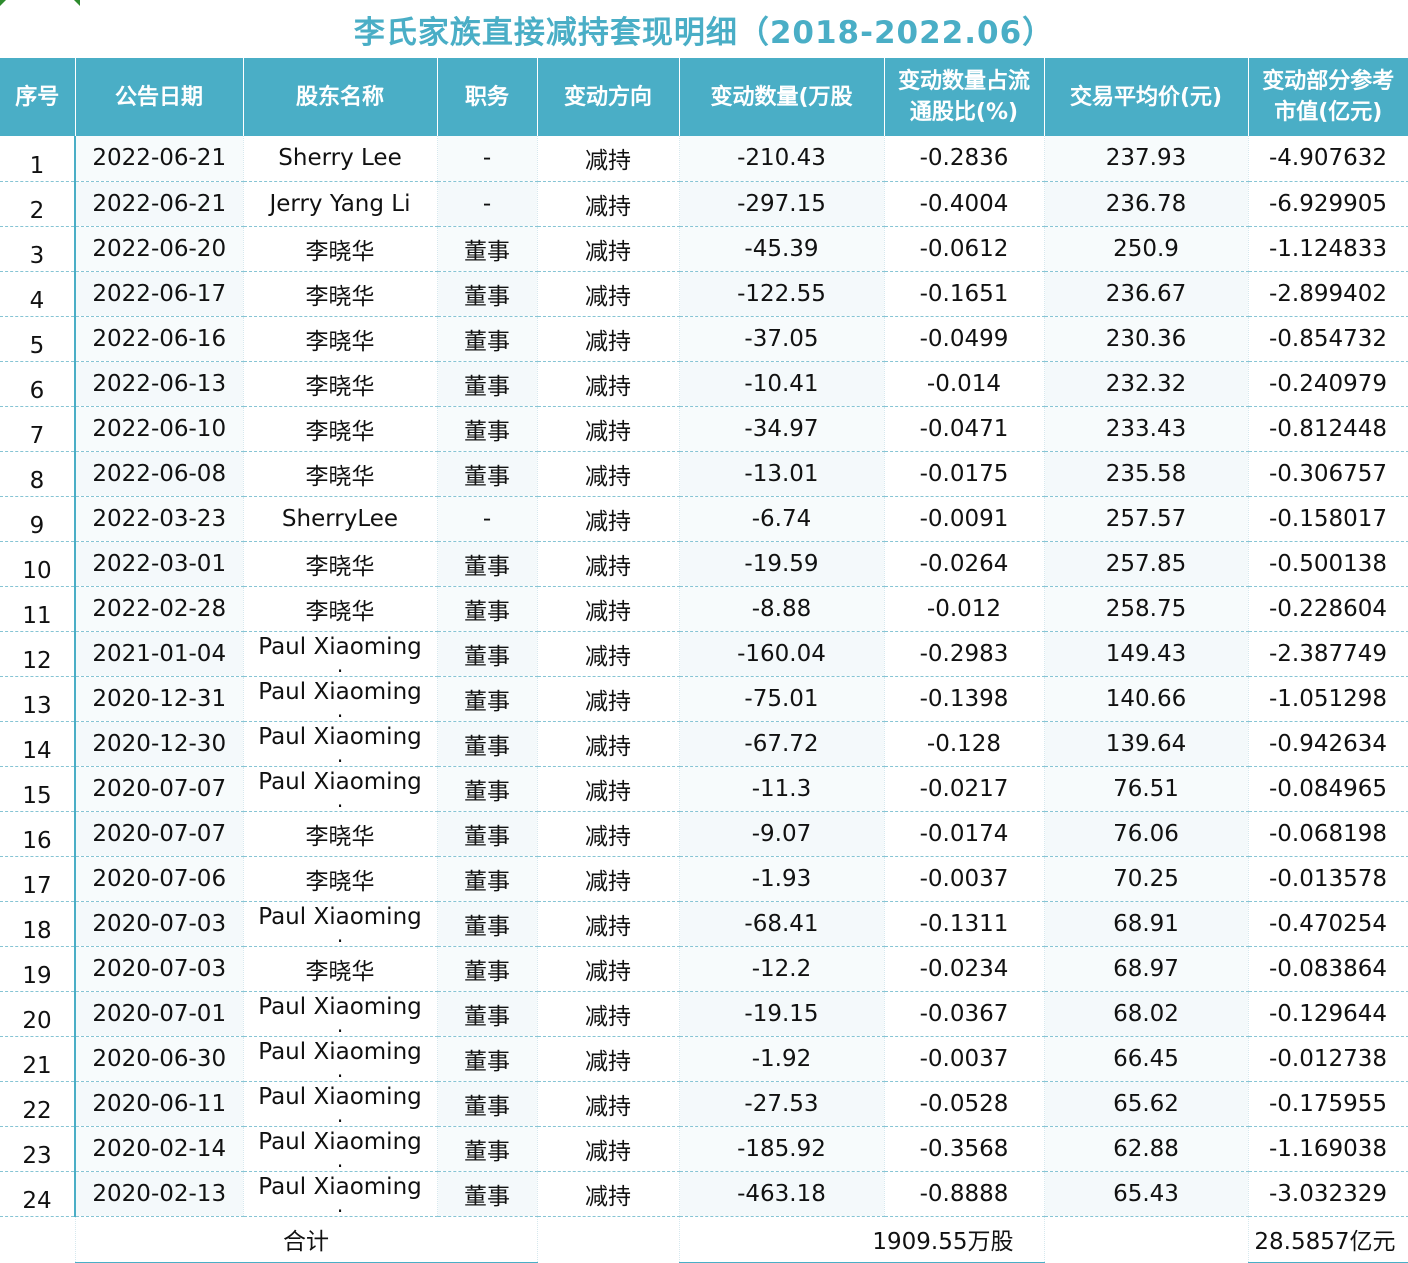  What do you see at coordinates (1146, 473) in the screenshot?
I see `cell-avg-price: 235.58` at bounding box center [1146, 473].